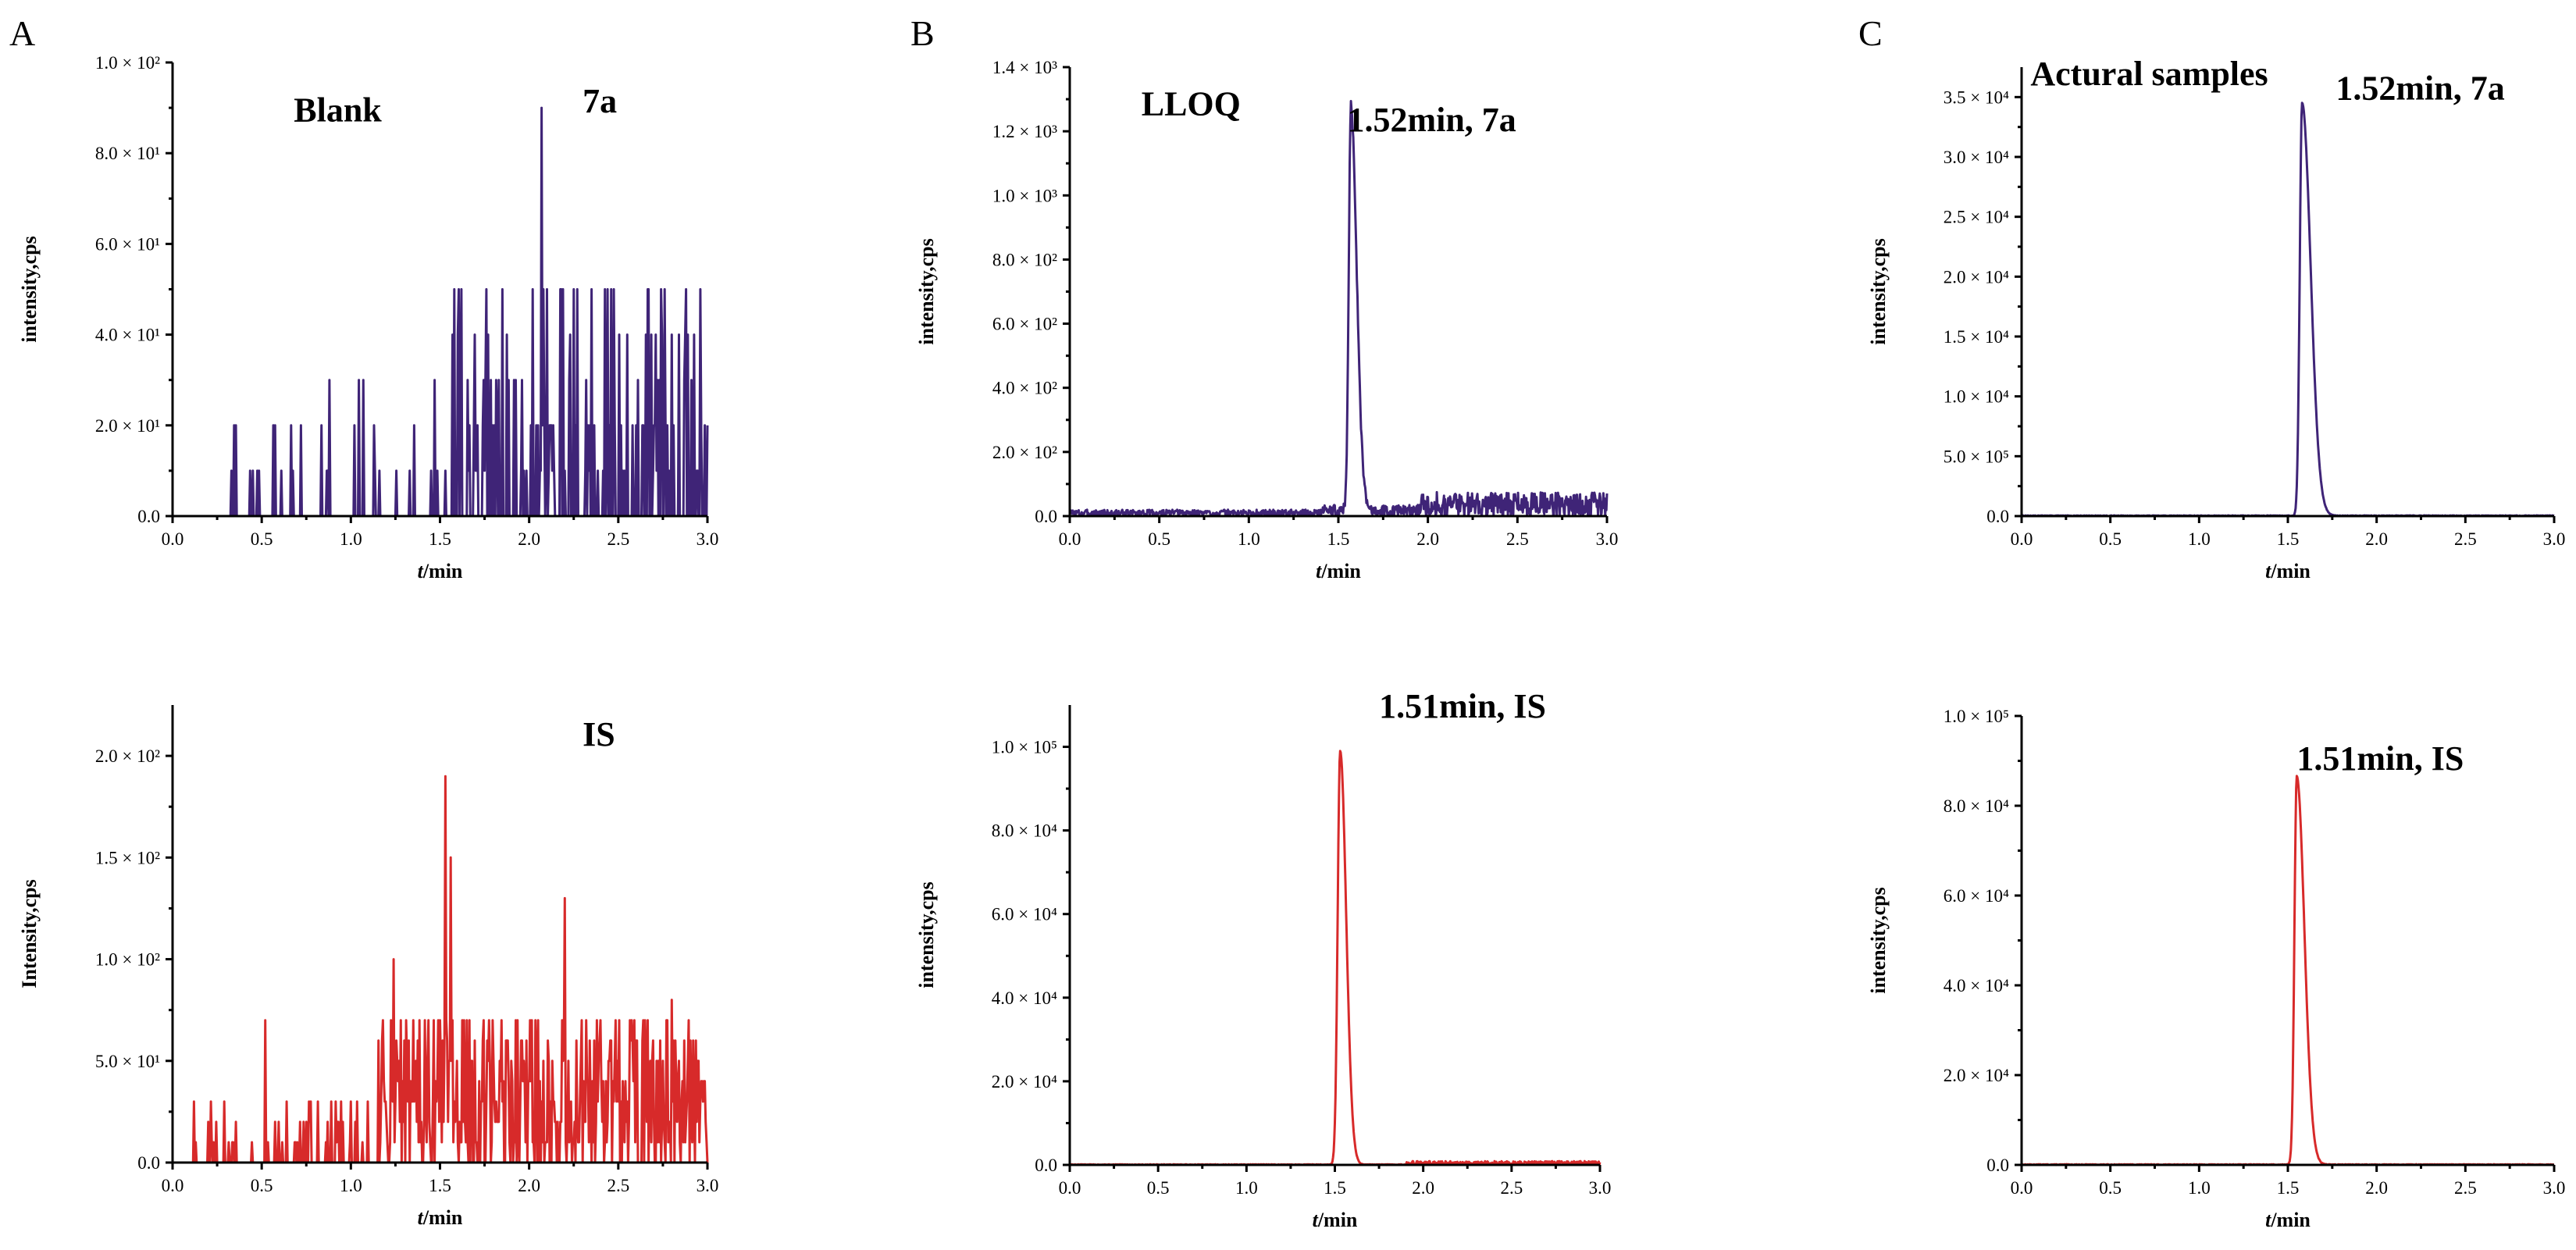  What do you see at coordinates (2268, 571) in the screenshot?
I see `x-axis-title-italic-C-top: t` at bounding box center [2268, 571].